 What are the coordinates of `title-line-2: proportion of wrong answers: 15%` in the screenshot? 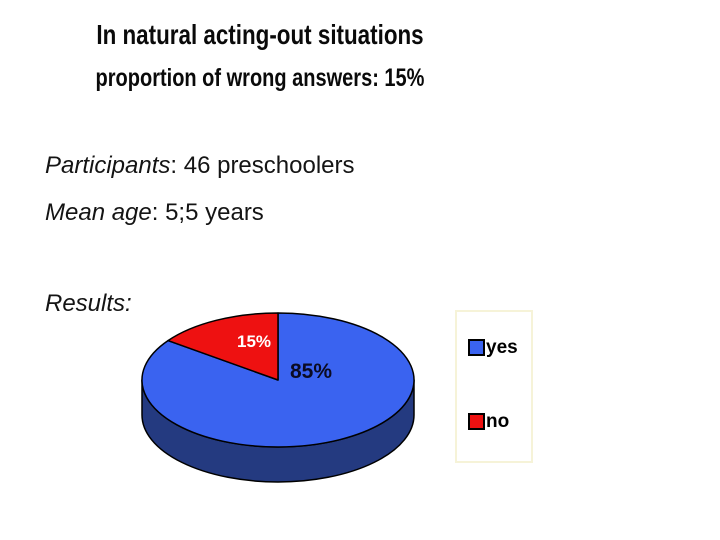 It's located at (260, 78).